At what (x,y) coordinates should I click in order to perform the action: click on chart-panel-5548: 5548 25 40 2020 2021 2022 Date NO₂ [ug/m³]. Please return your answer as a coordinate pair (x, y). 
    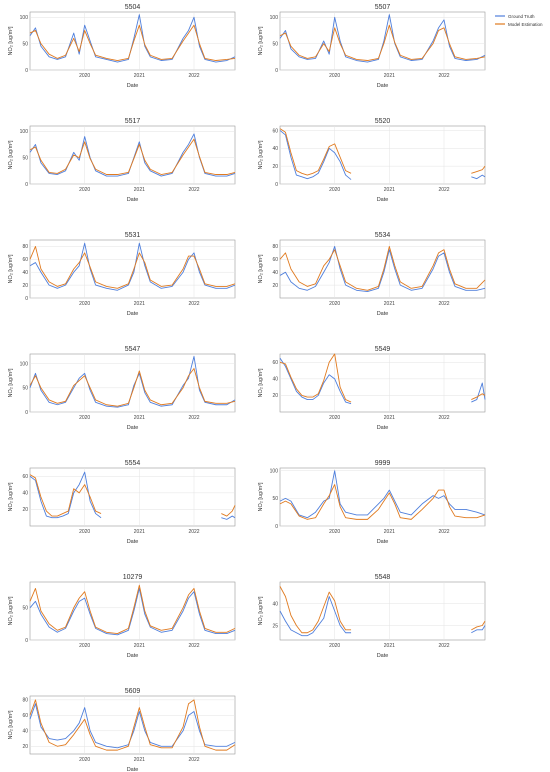
    Looking at the image, I should click on (372, 616).